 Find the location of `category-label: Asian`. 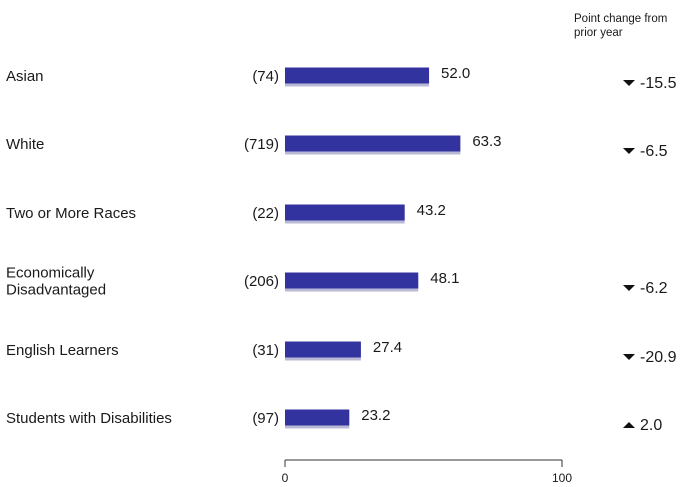

category-label: Asian is located at coordinates (25, 76).